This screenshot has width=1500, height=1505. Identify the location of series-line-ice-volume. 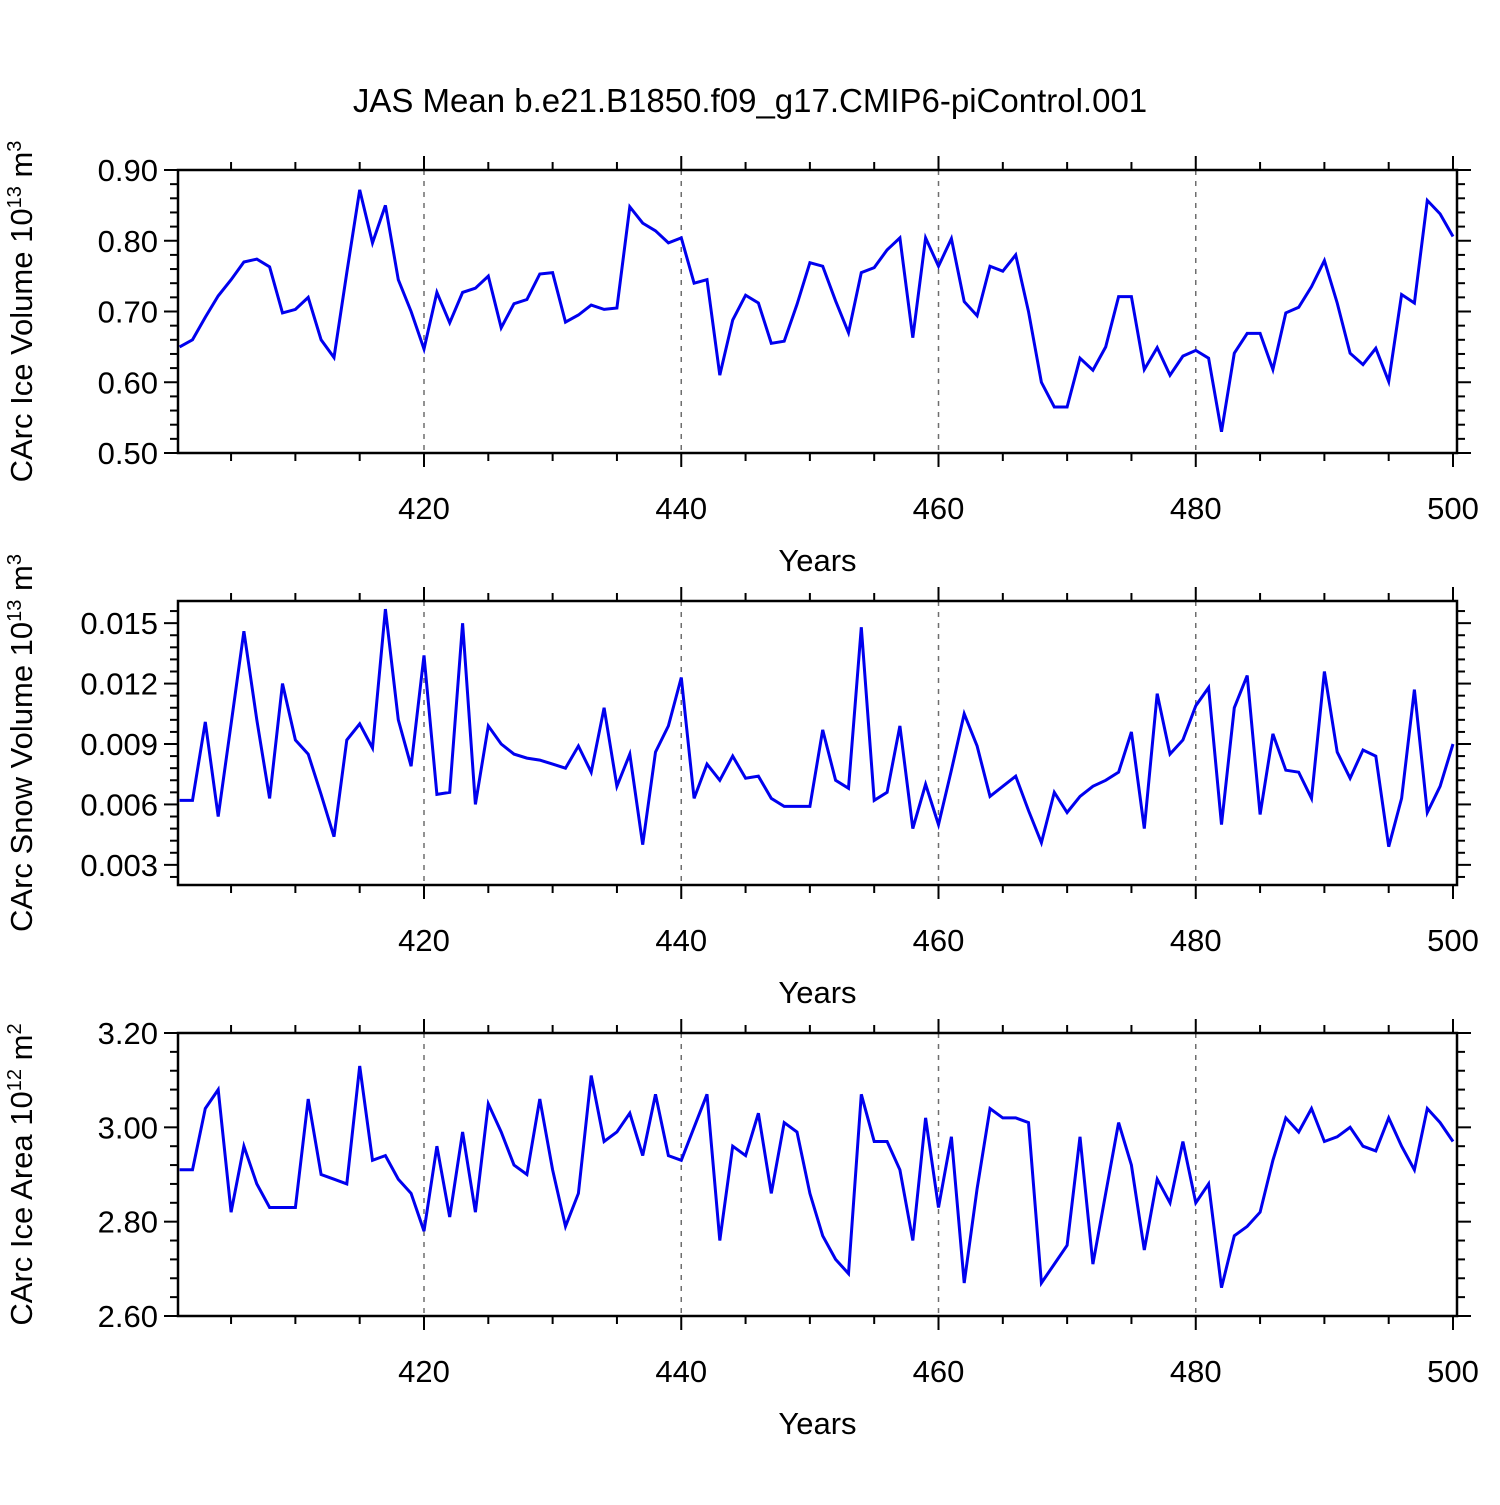
(816, 311).